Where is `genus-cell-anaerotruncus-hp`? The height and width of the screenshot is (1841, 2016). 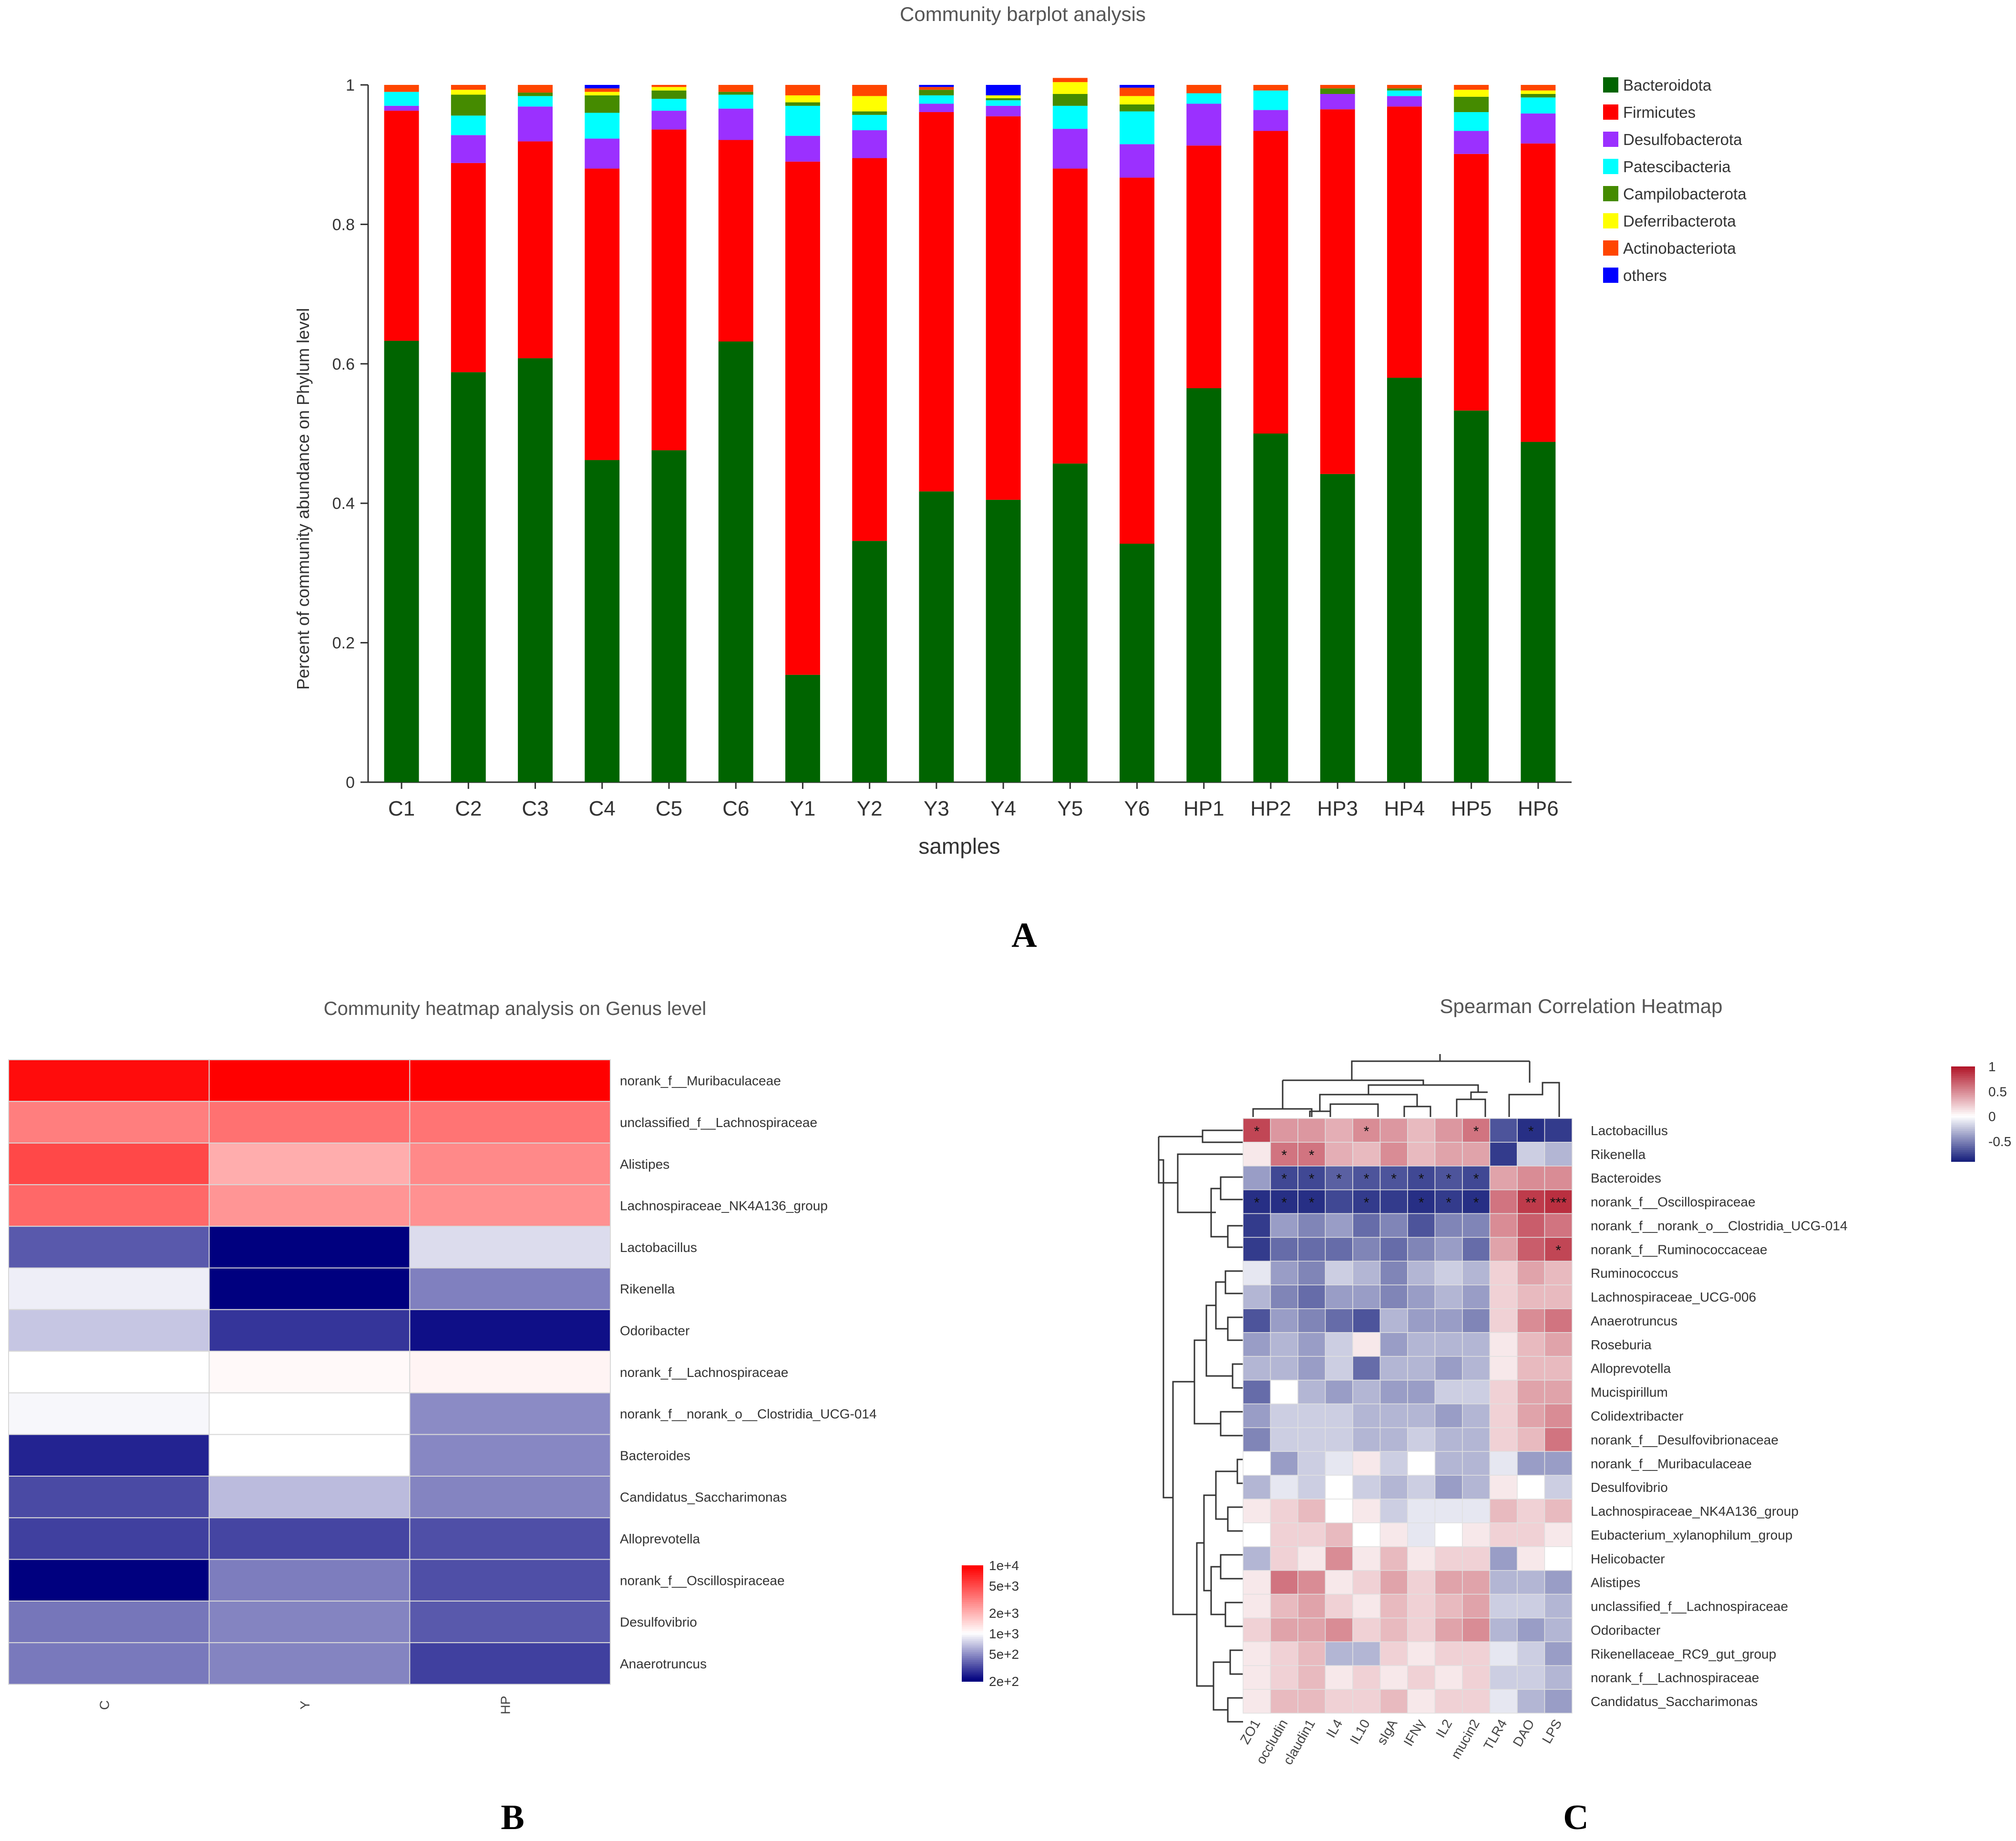
genus-cell-anaerotruncus-hp is located at coordinates (510, 1663).